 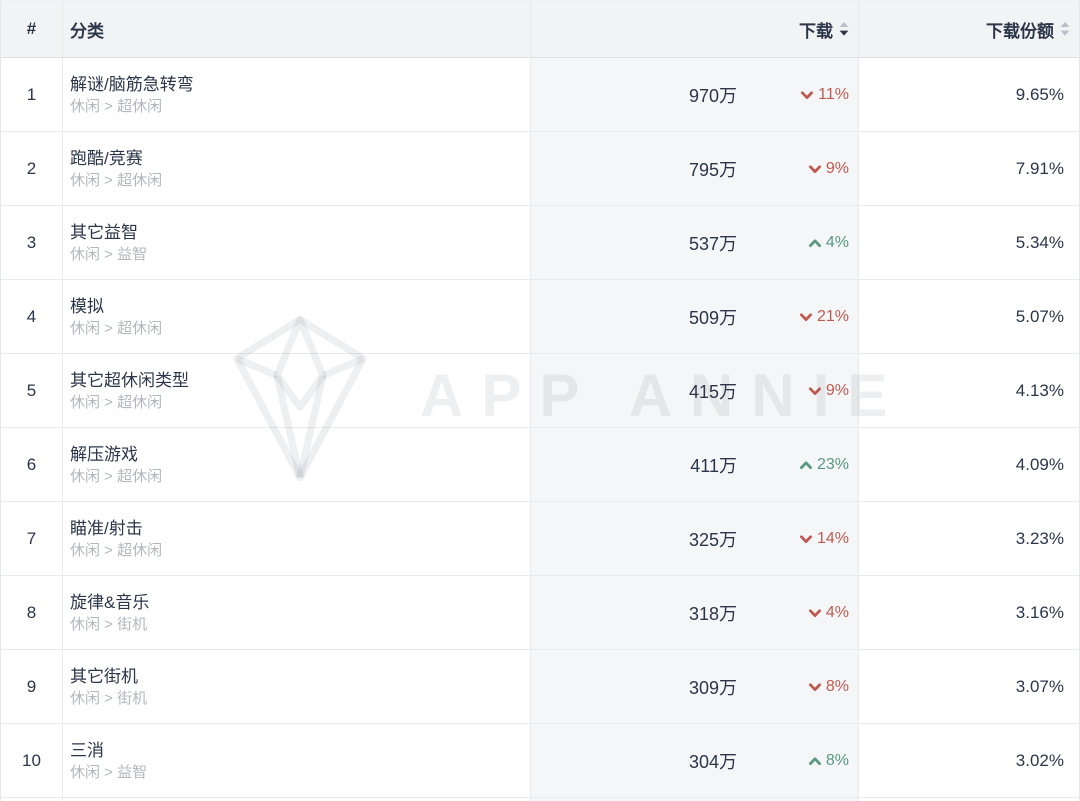 I want to click on downloads-value: 411万, so click(x=713, y=465).